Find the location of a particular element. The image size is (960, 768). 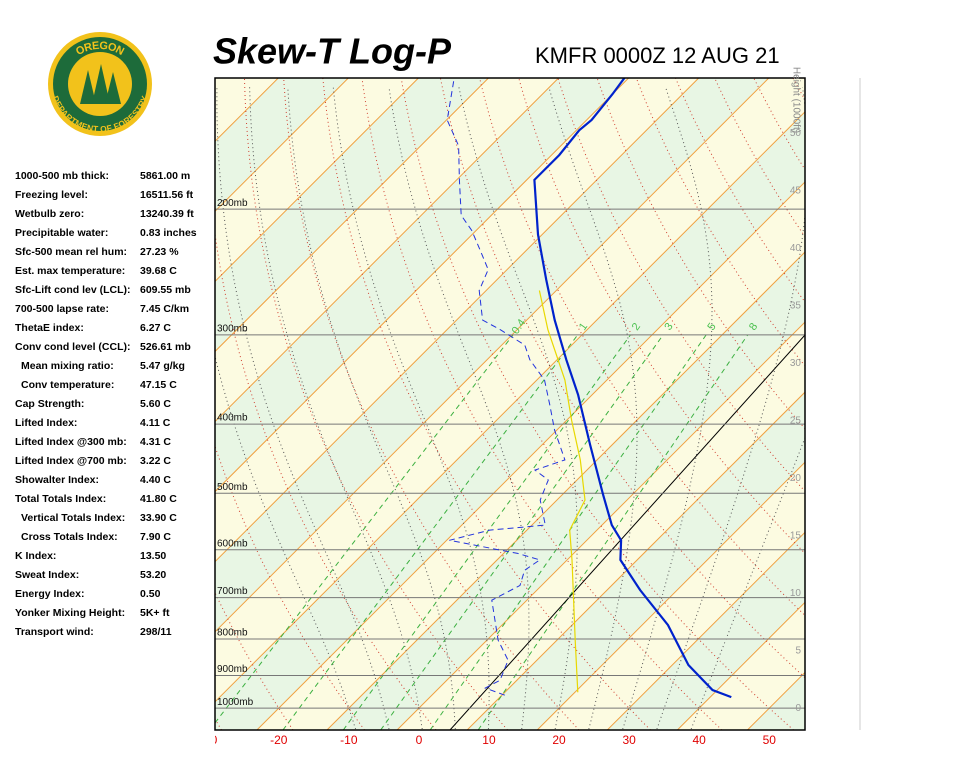

stat-label: Total Totals Index: is located at coordinates (60, 499).